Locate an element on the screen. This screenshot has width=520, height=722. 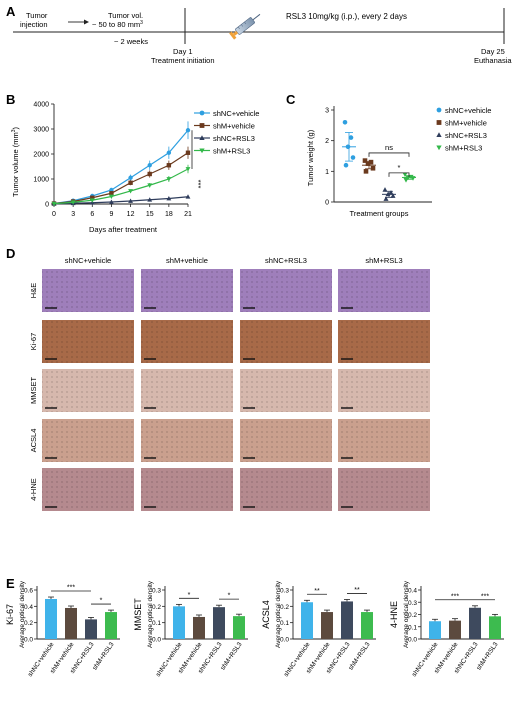
syringe-icon is located at coordinates (245, 26).